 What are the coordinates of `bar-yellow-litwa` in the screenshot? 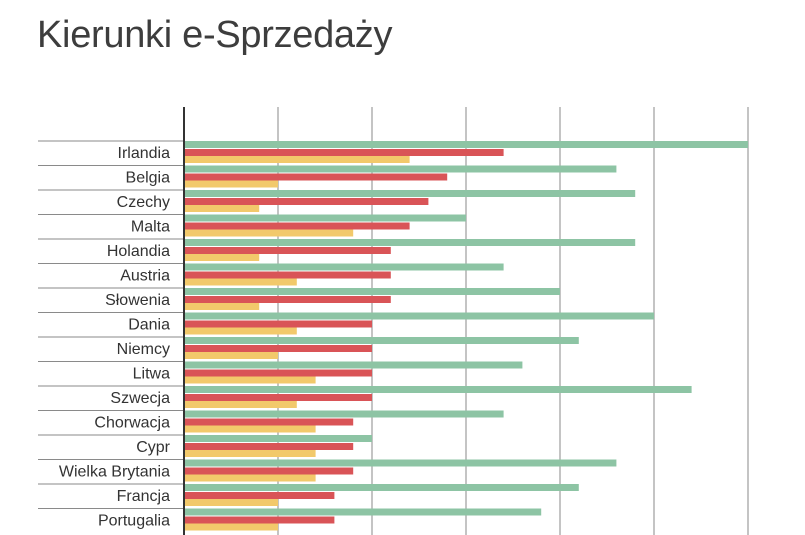 It's located at (250, 380).